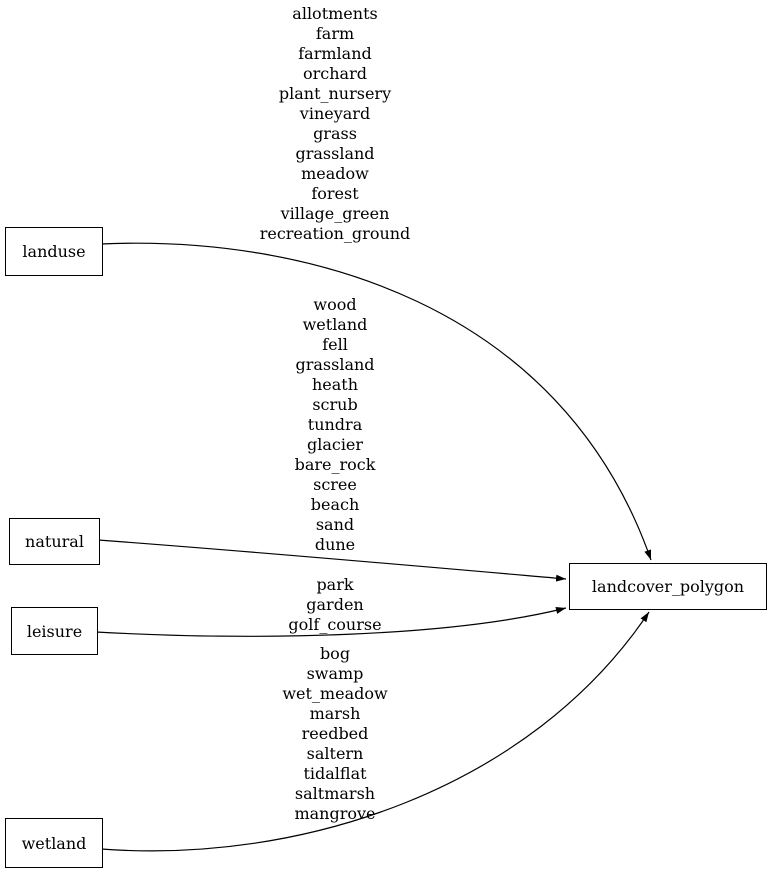 The width and height of the screenshot is (772, 872). I want to click on edge-label-line: bare_rock, so click(335, 464).